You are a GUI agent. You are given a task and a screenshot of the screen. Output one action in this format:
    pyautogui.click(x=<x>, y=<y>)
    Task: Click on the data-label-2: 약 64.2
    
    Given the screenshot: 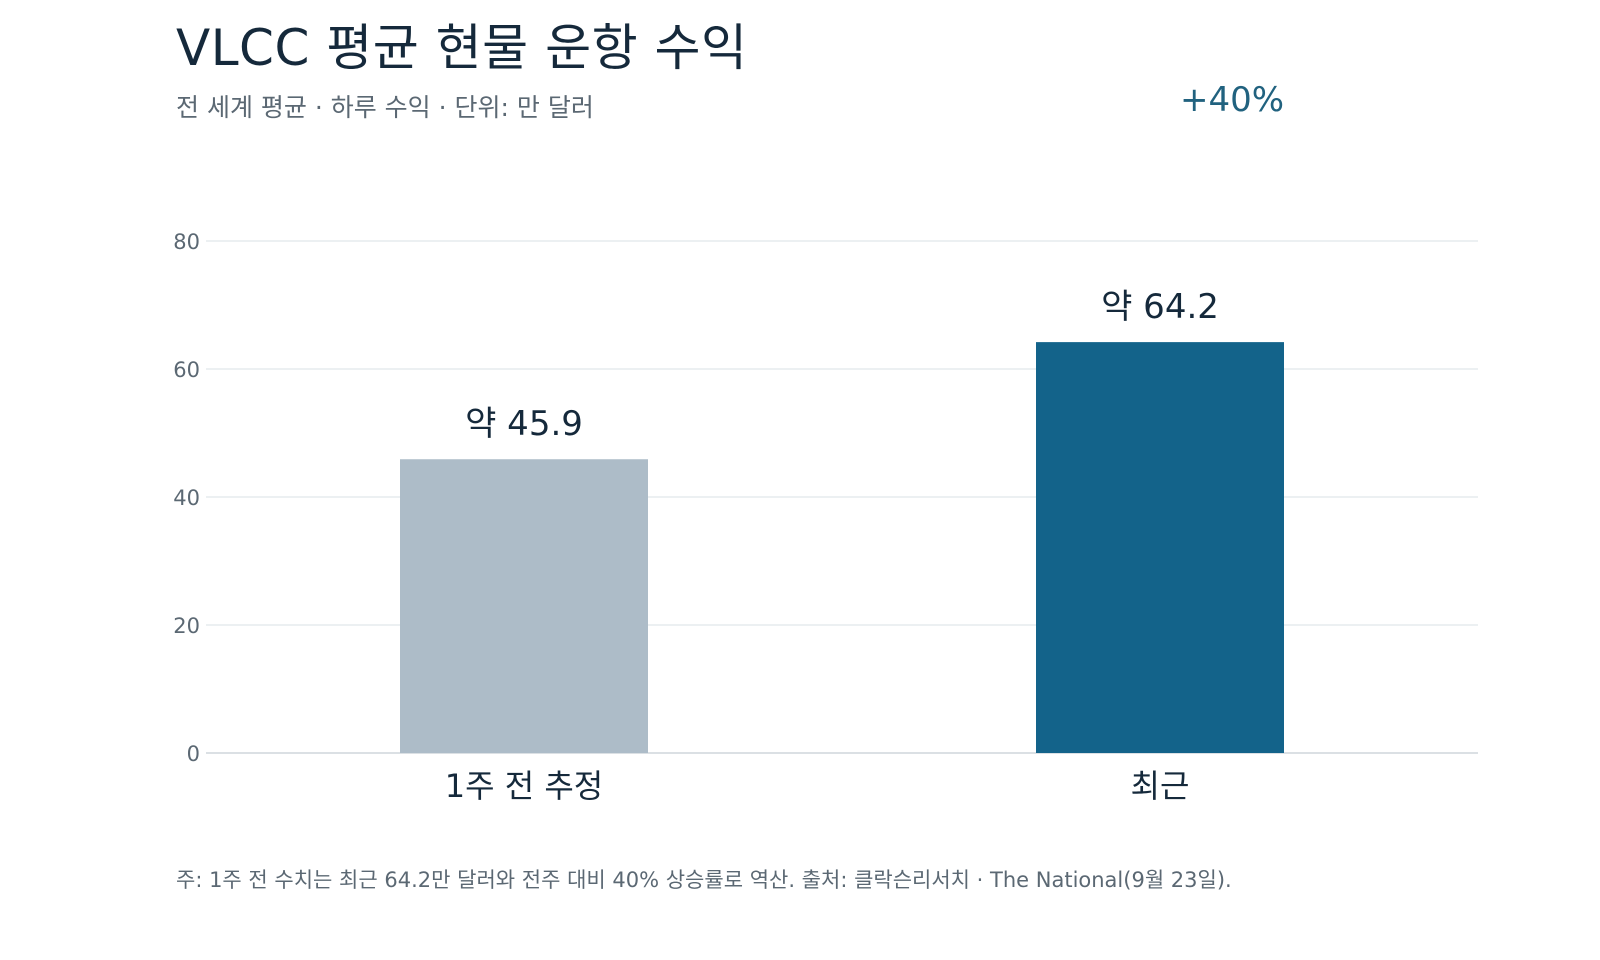 What is the action you would take?
    pyautogui.click(x=1160, y=307)
    